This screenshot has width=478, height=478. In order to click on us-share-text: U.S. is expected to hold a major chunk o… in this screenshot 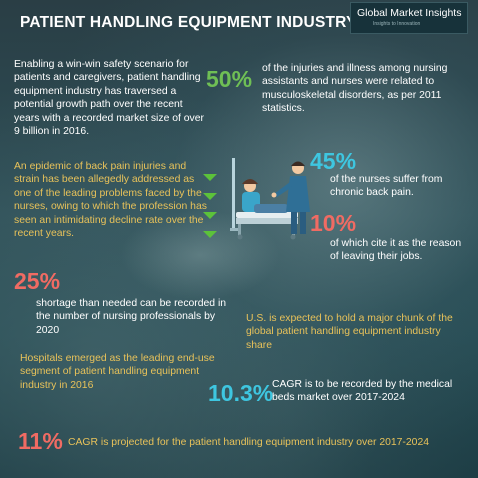, I will do `click(349, 332)`.